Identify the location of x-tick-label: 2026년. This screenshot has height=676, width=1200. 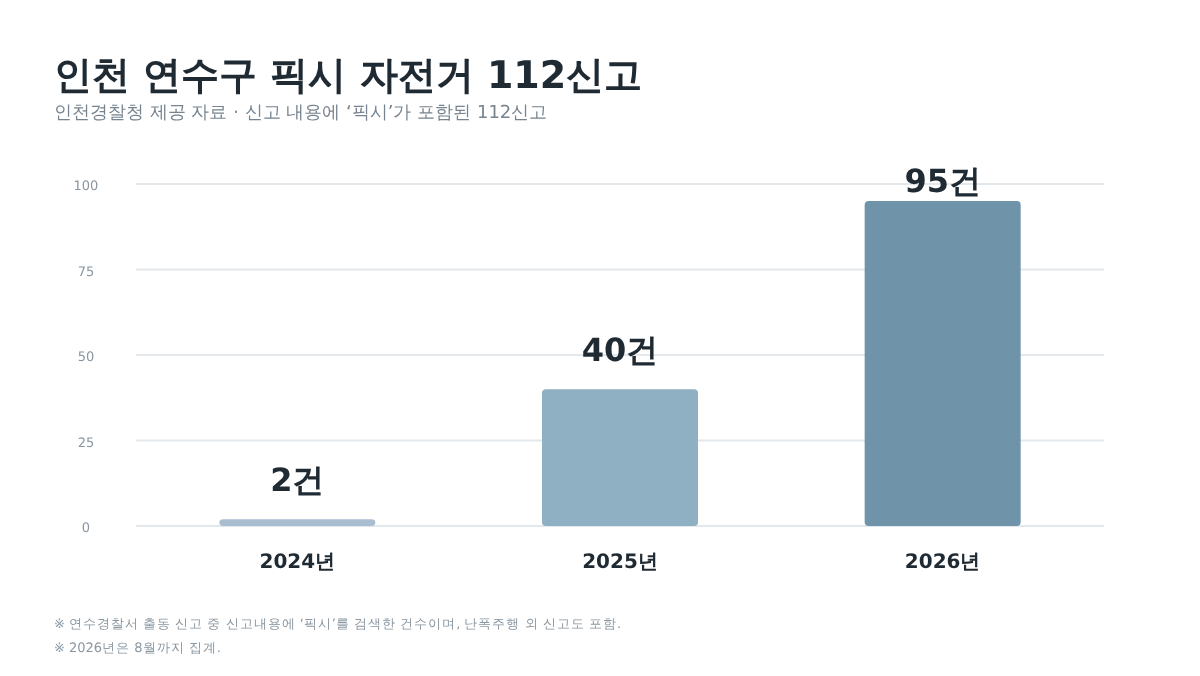
(942, 563).